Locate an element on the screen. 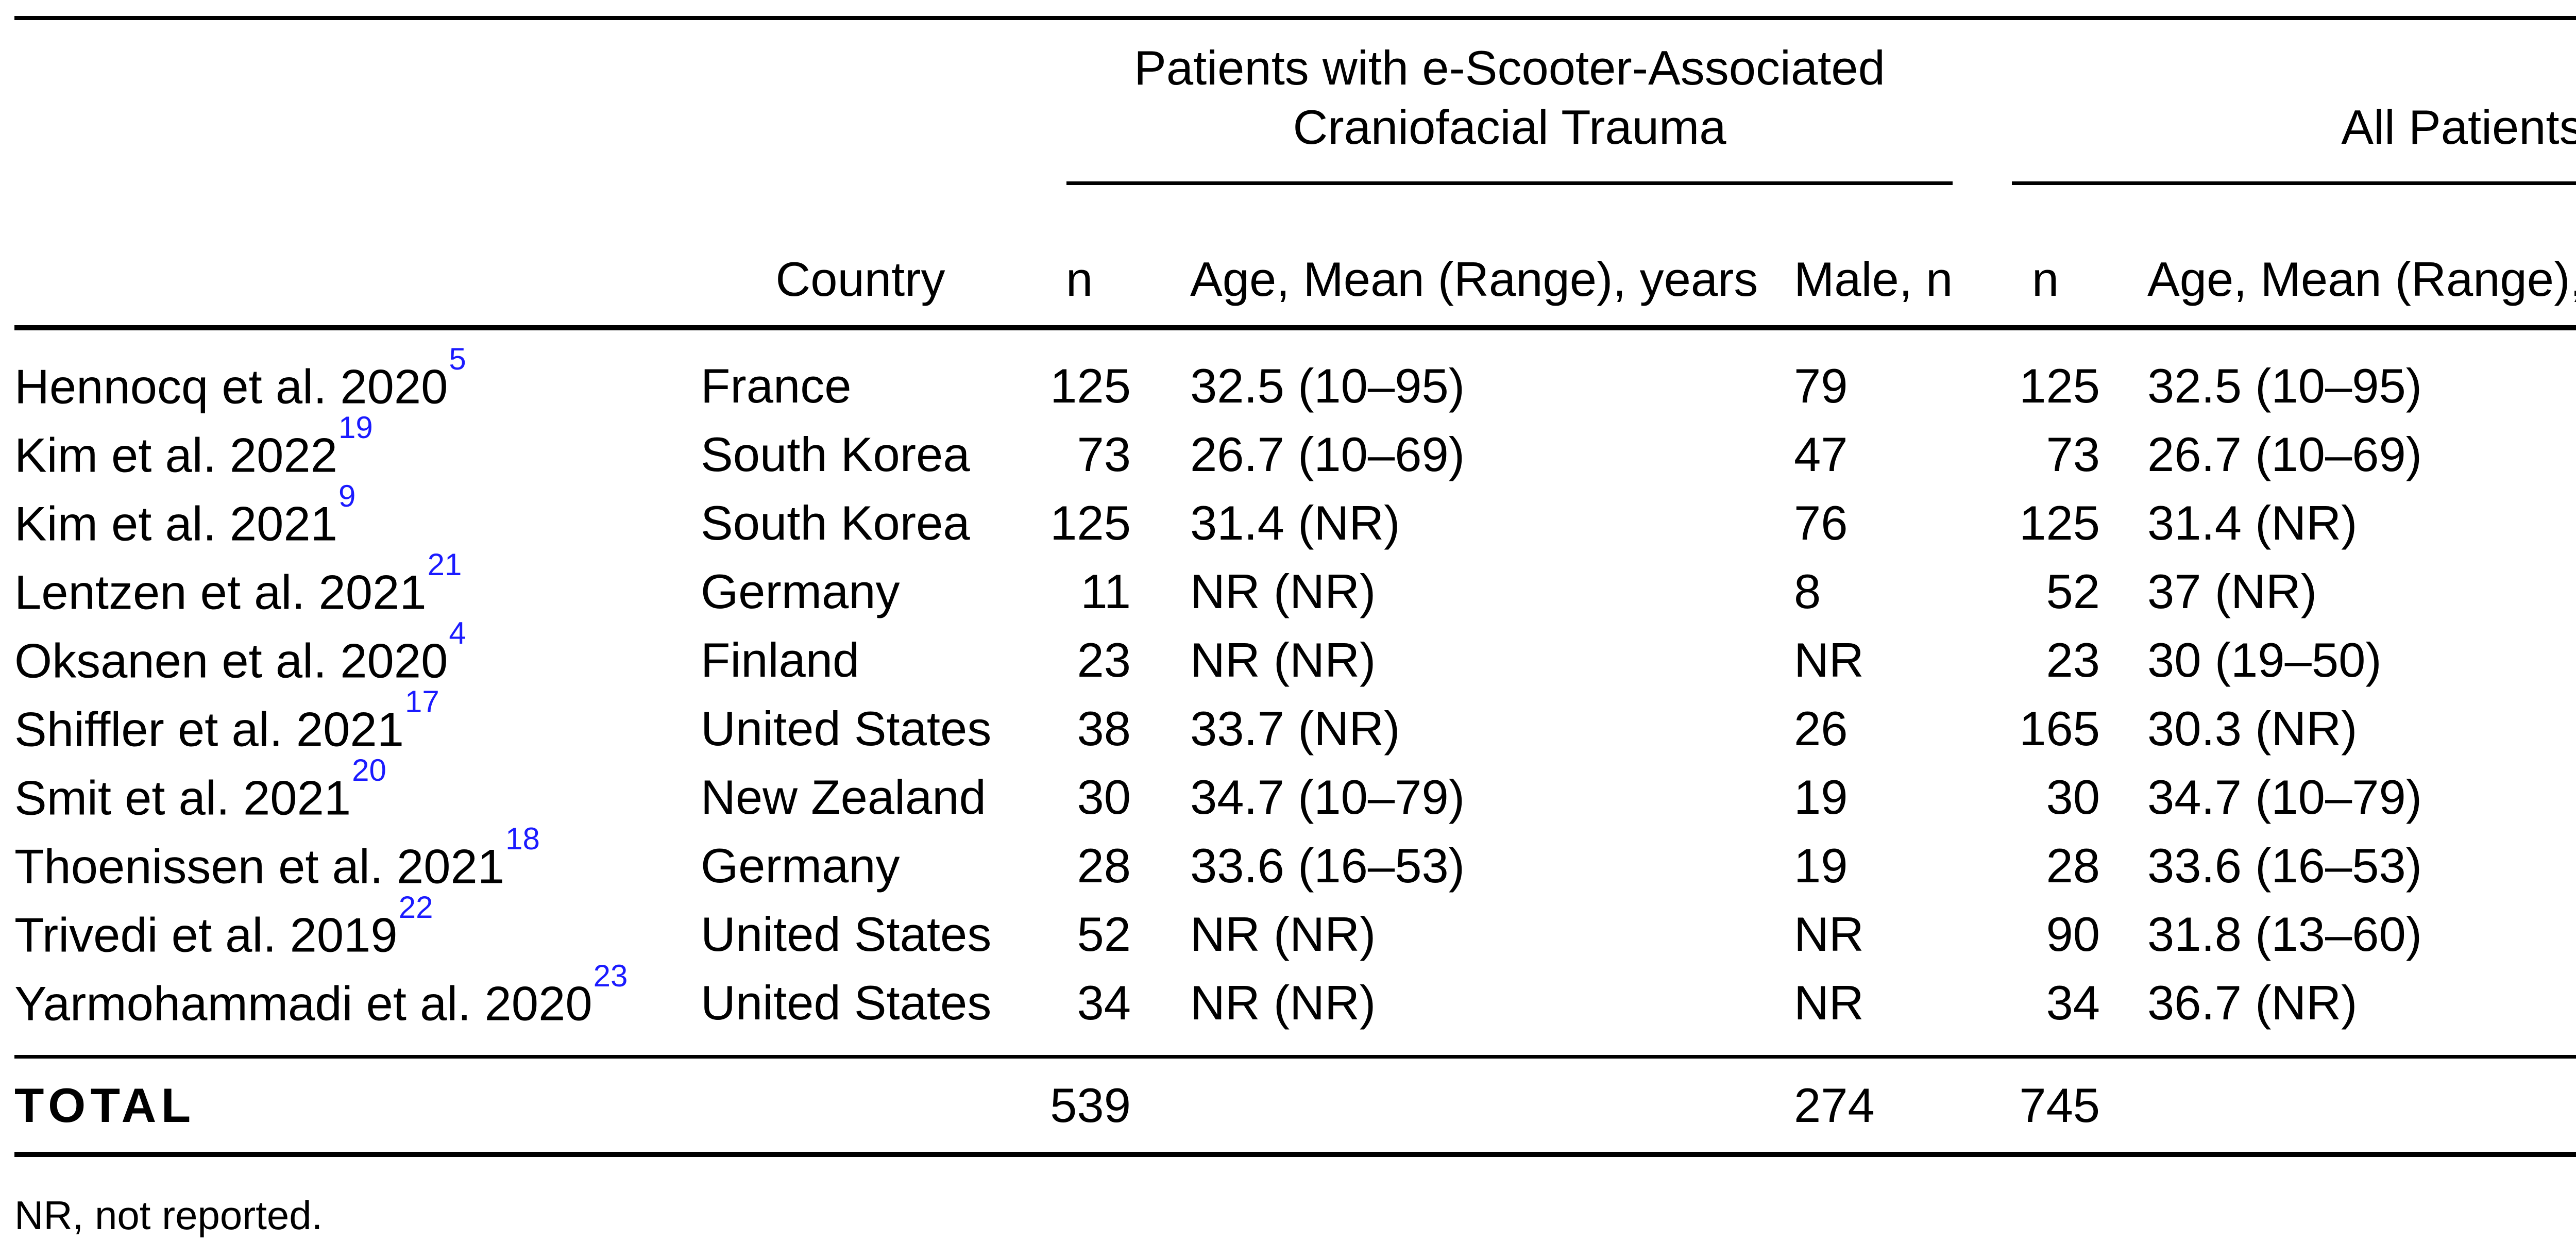  cell-country: France is located at coordinates (776, 385).